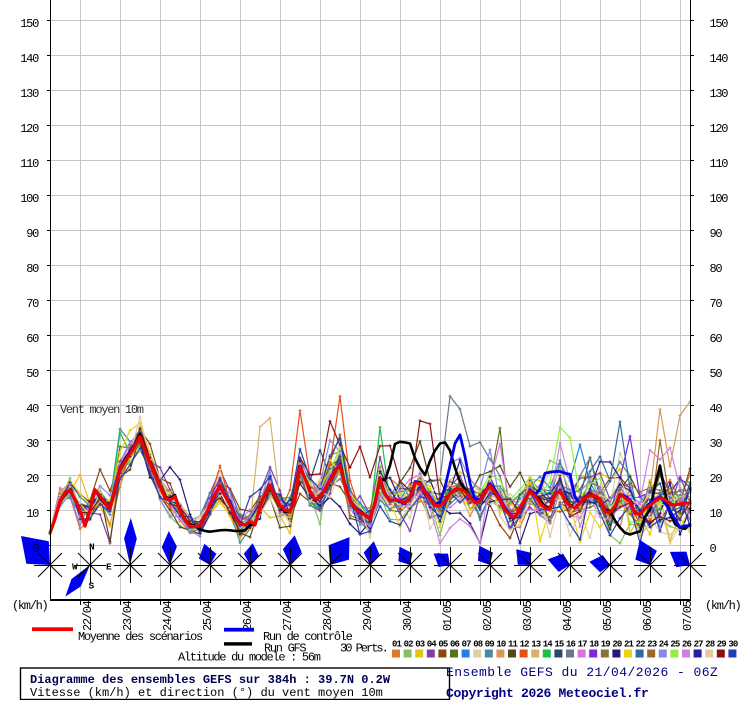 This screenshot has width=740, height=705. What do you see at coordinates (368, 615) in the screenshot?
I see `svg-text: 29/04` at bounding box center [368, 615].